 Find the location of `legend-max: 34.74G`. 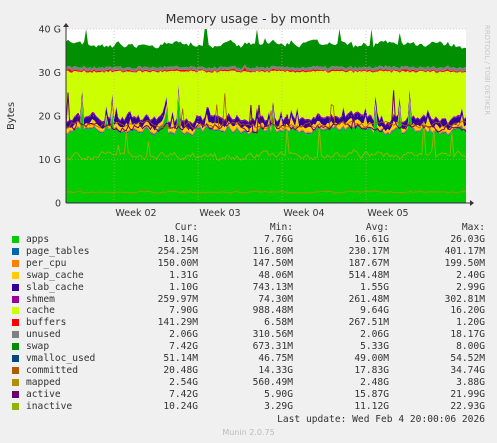

legend-max: 34.74G is located at coordinates (467, 370).